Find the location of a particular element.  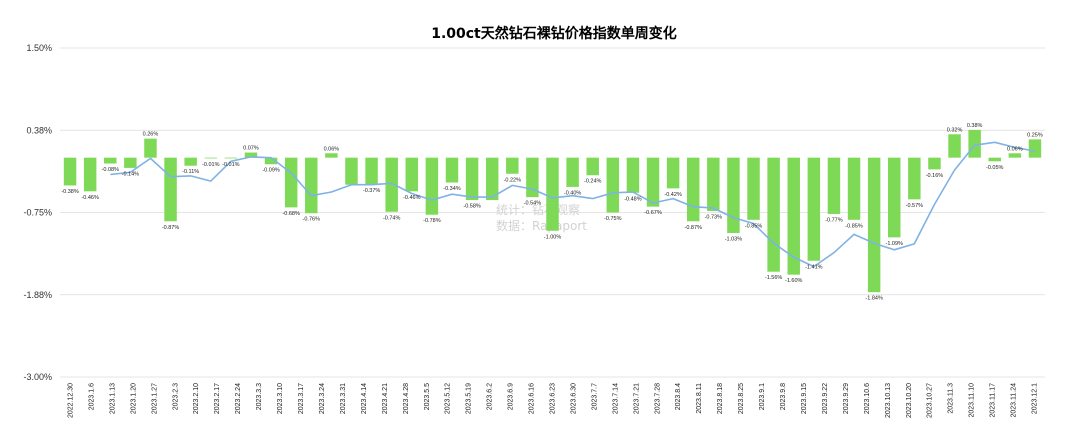

x-tick-label: 2023.9.22 is located at coordinates (825, 398).